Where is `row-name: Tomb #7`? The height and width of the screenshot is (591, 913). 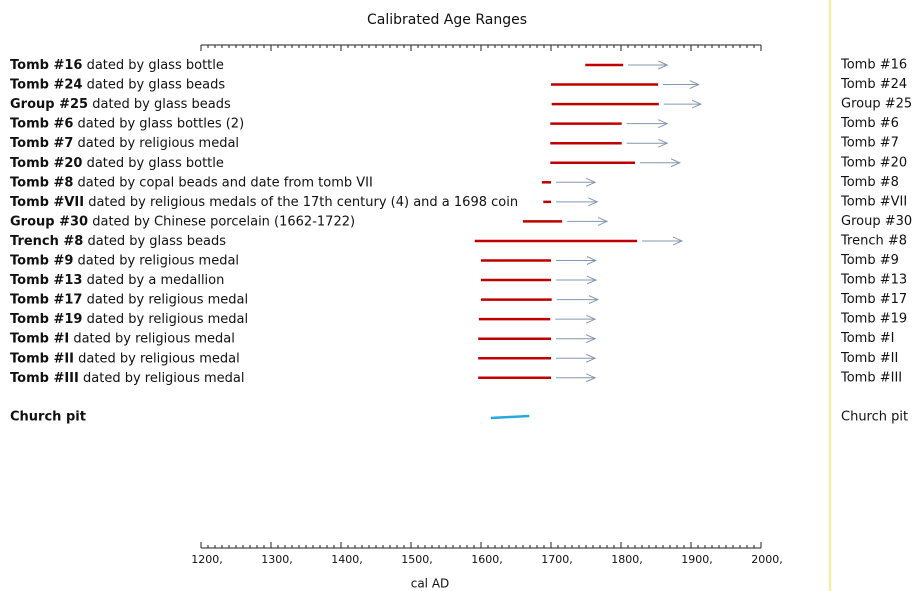 row-name: Tomb #7 is located at coordinates (41, 143).